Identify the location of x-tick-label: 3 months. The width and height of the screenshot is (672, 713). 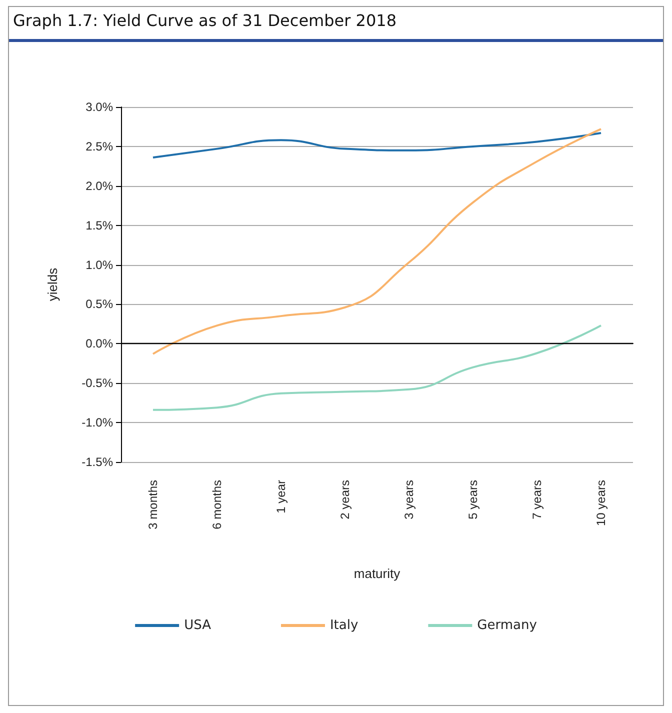
(153, 505).